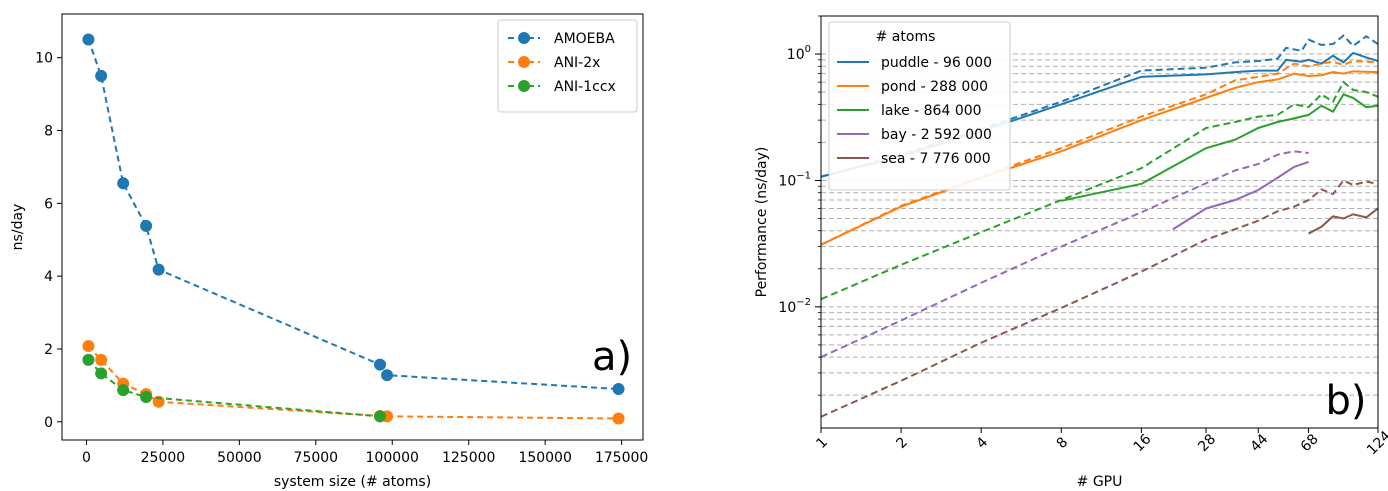  Describe the element at coordinates (1143, 443) in the screenshot. I see `x-tick-label: 16` at that location.